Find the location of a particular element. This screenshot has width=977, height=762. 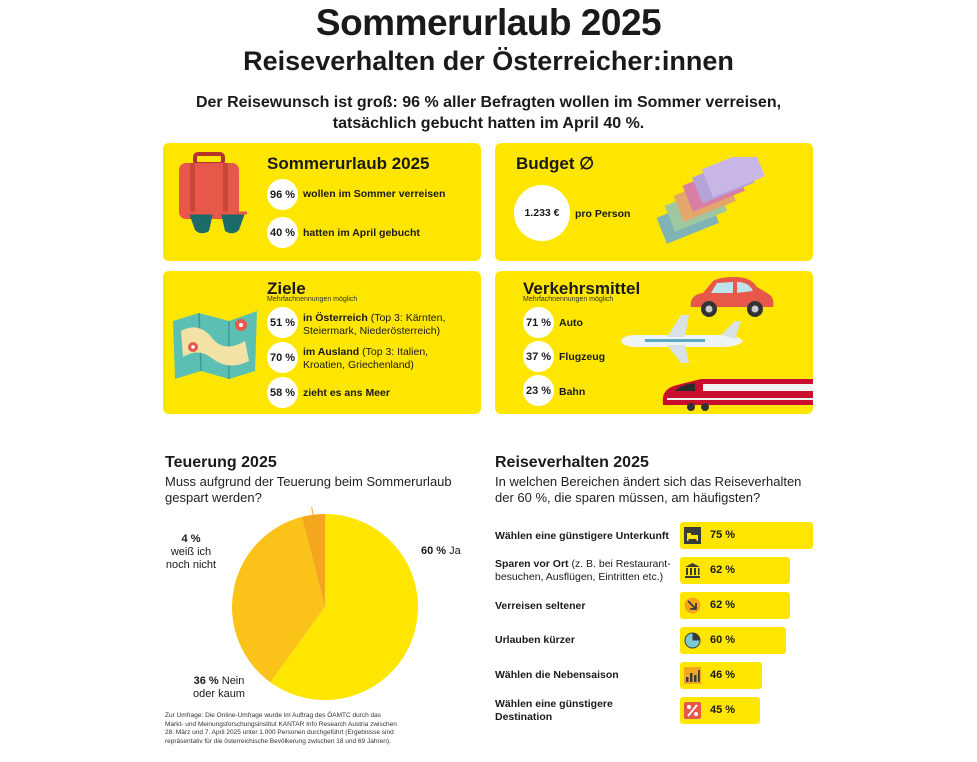

card-goals-title: Ziele is located at coordinates (286, 288).